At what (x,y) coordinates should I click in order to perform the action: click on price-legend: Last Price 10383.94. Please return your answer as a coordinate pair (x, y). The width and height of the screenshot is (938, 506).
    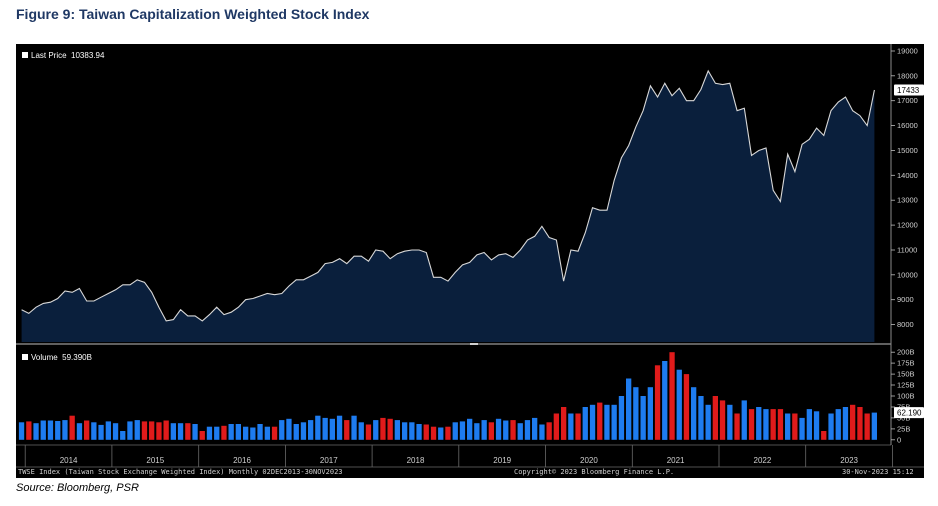
    Looking at the image, I should click on (63, 55).